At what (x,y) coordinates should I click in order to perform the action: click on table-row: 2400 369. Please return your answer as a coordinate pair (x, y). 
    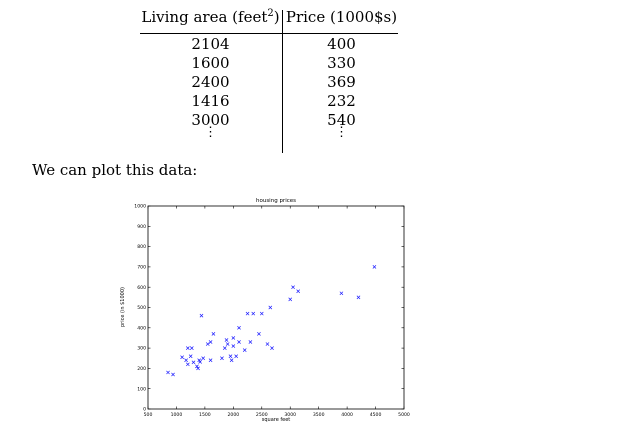
    Looking at the image, I should click on (269, 82).